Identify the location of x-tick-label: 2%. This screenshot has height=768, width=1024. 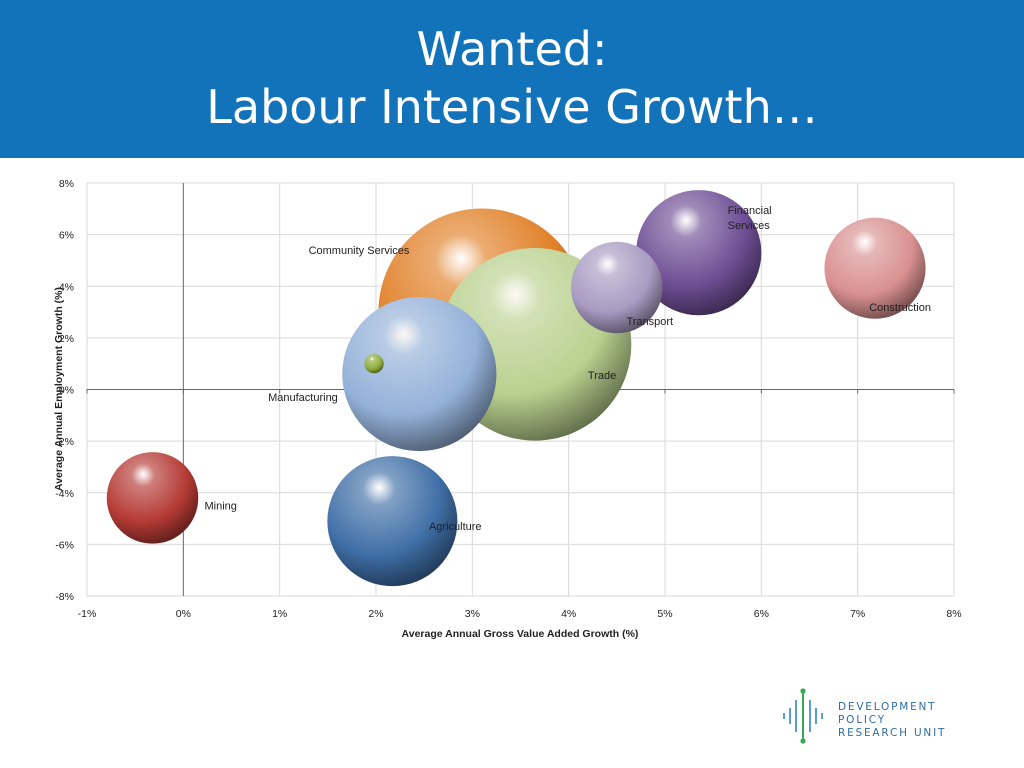
(375, 614).